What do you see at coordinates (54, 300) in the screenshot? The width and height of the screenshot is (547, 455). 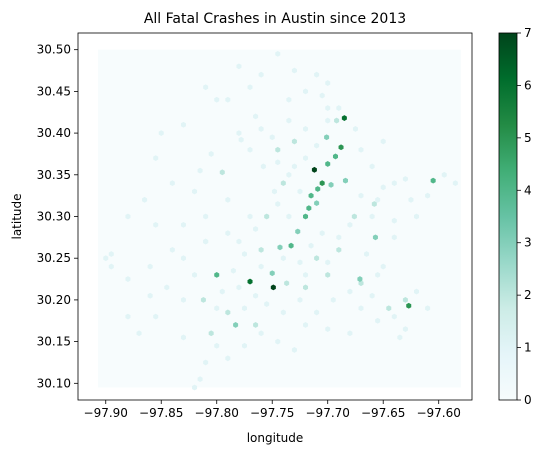 I see `y-tick-label: 30.20` at bounding box center [54, 300].